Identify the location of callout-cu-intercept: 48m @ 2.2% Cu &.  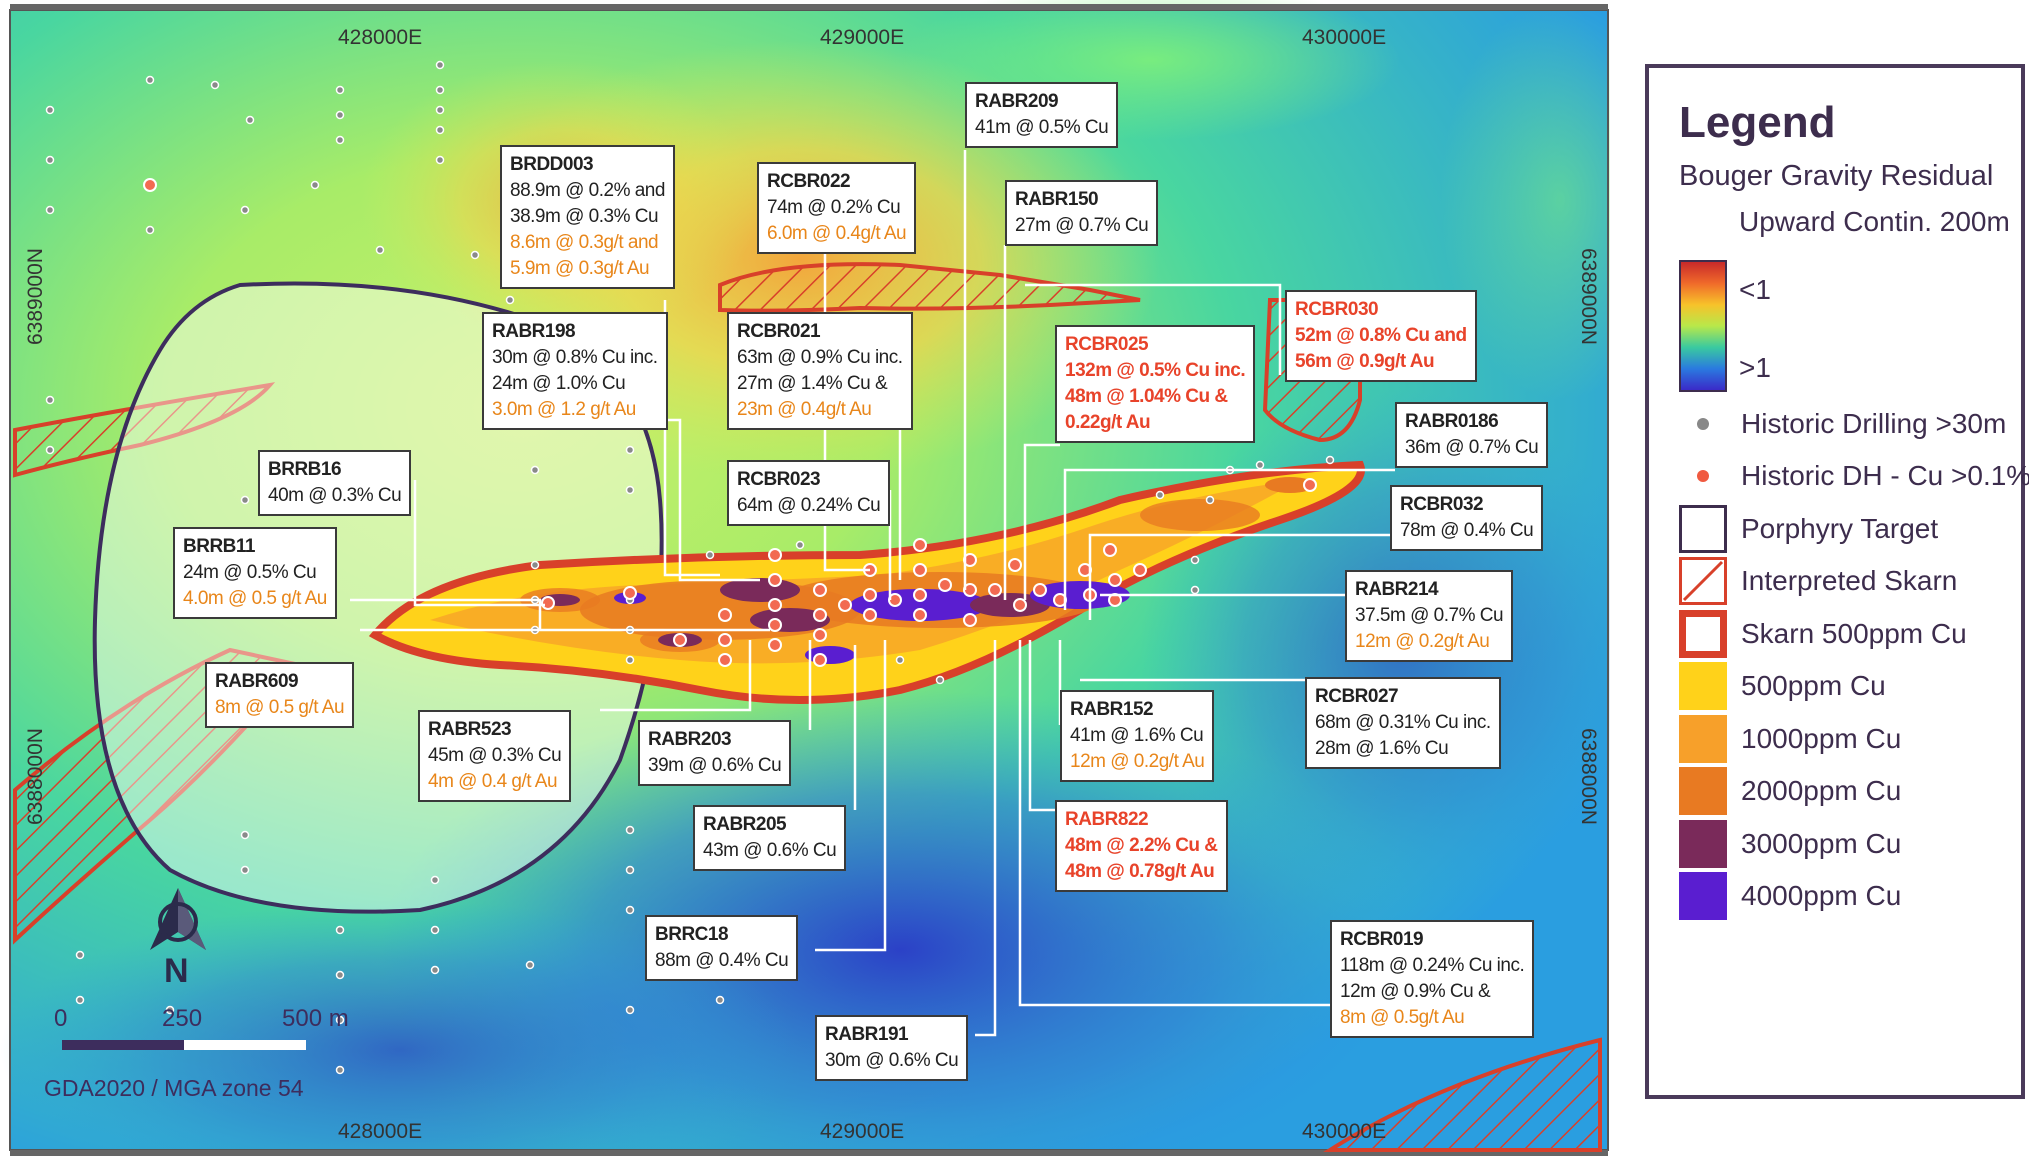
(1141, 845).